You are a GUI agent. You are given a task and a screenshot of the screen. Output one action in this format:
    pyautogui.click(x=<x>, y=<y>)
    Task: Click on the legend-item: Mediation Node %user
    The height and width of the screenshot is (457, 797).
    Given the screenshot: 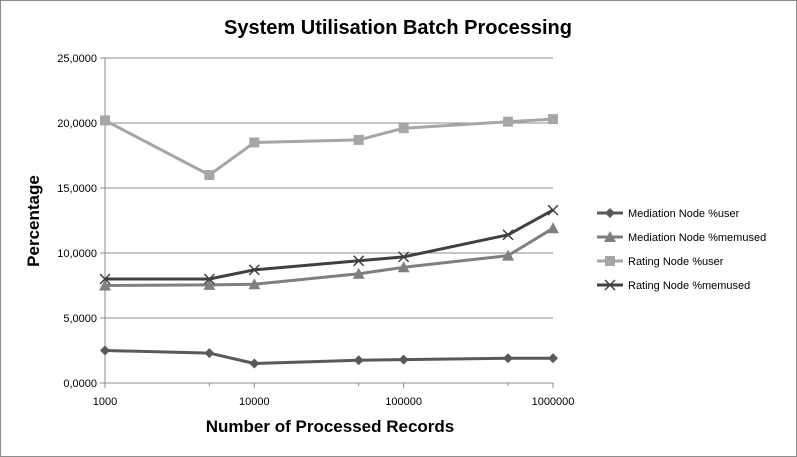 What is the action you would take?
    pyautogui.click(x=668, y=214)
    